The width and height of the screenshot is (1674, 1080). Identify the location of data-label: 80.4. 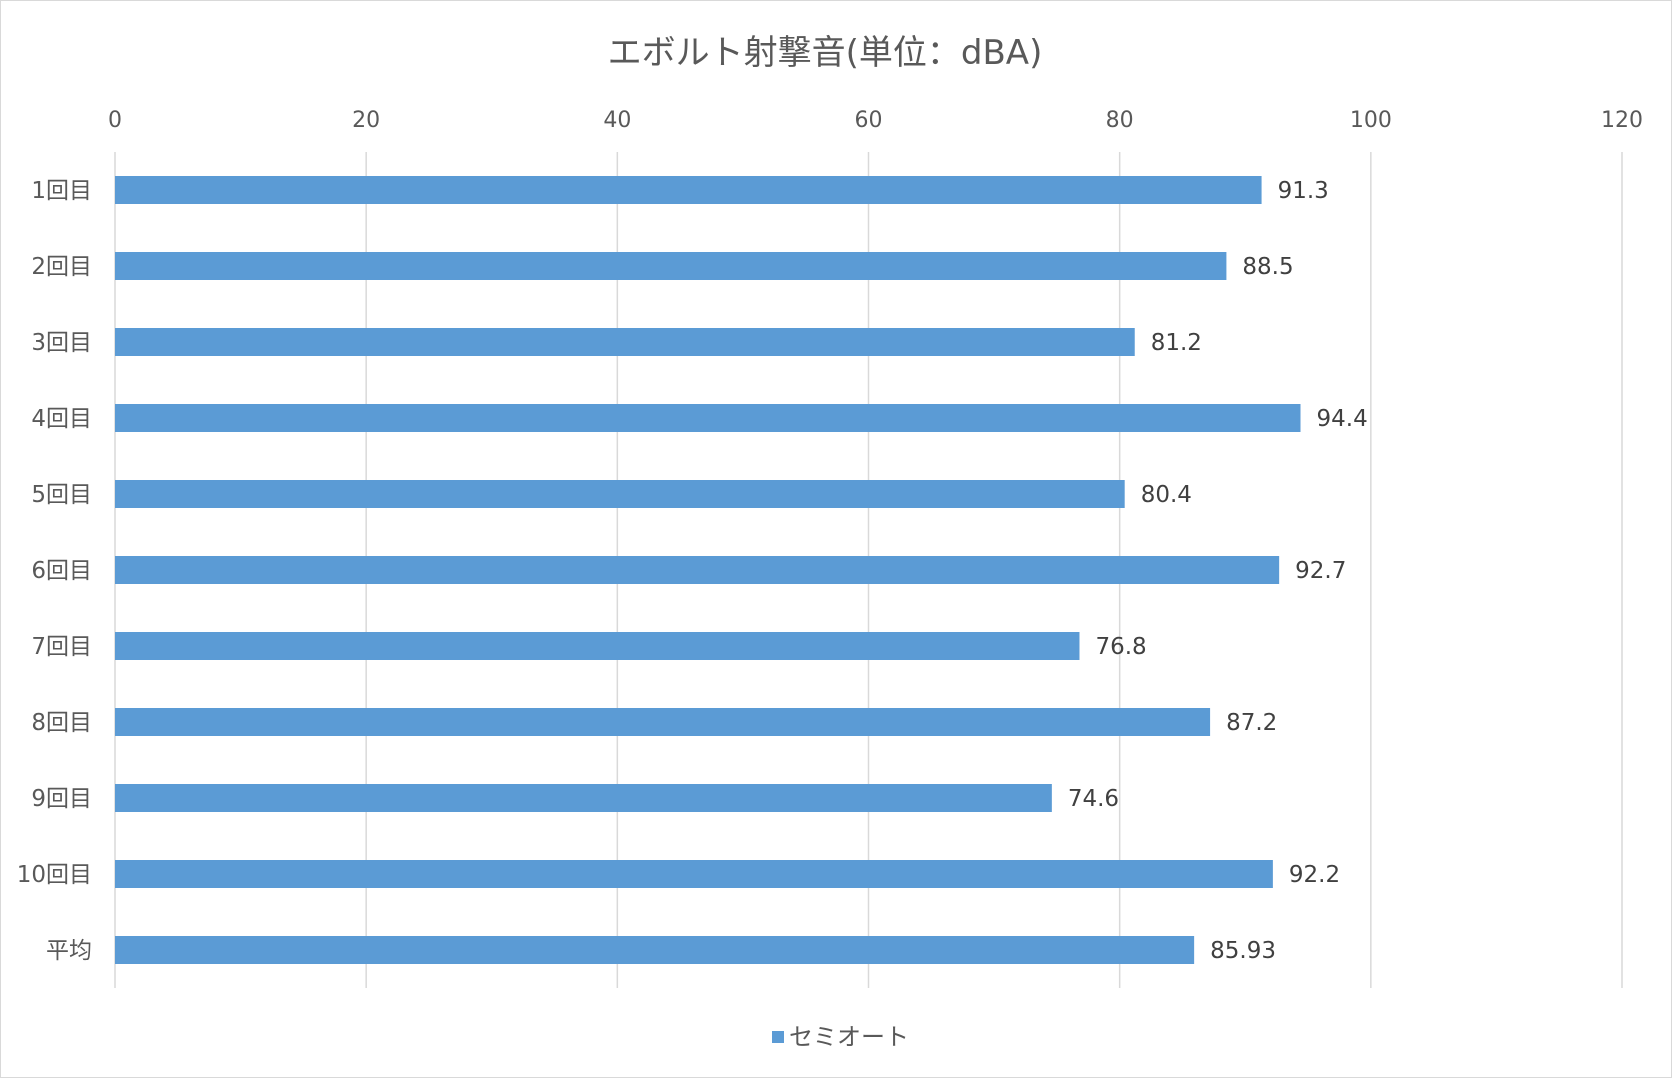
(1166, 495).